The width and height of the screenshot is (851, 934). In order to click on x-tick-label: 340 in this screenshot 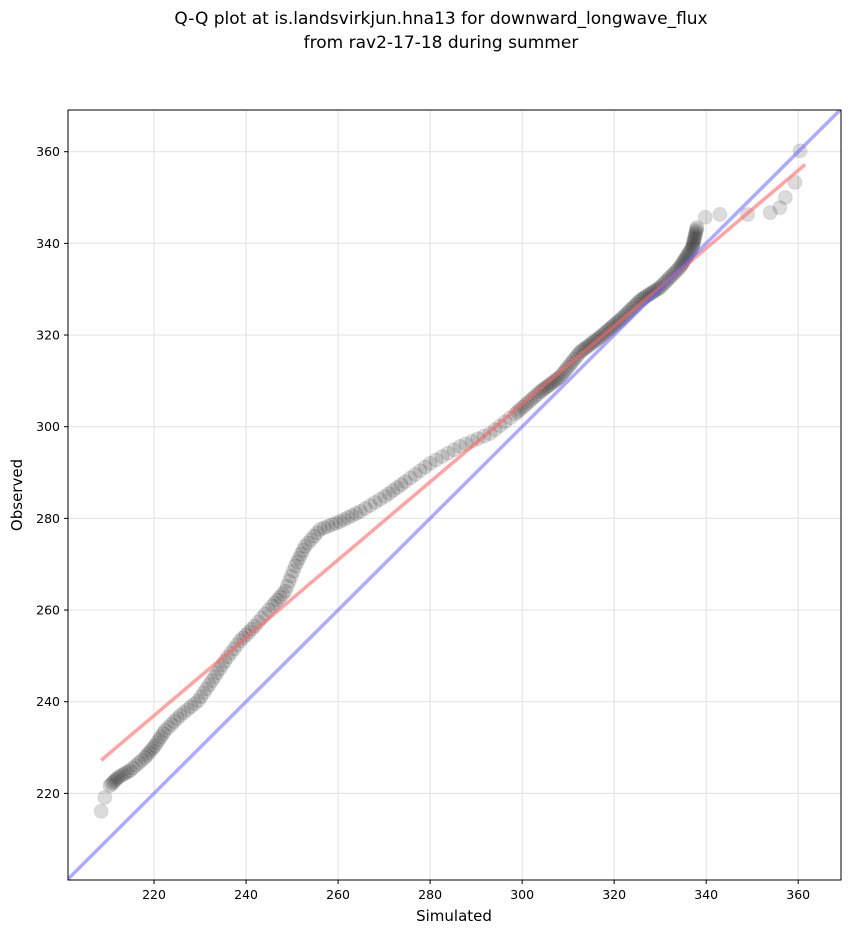, I will do `click(706, 894)`.